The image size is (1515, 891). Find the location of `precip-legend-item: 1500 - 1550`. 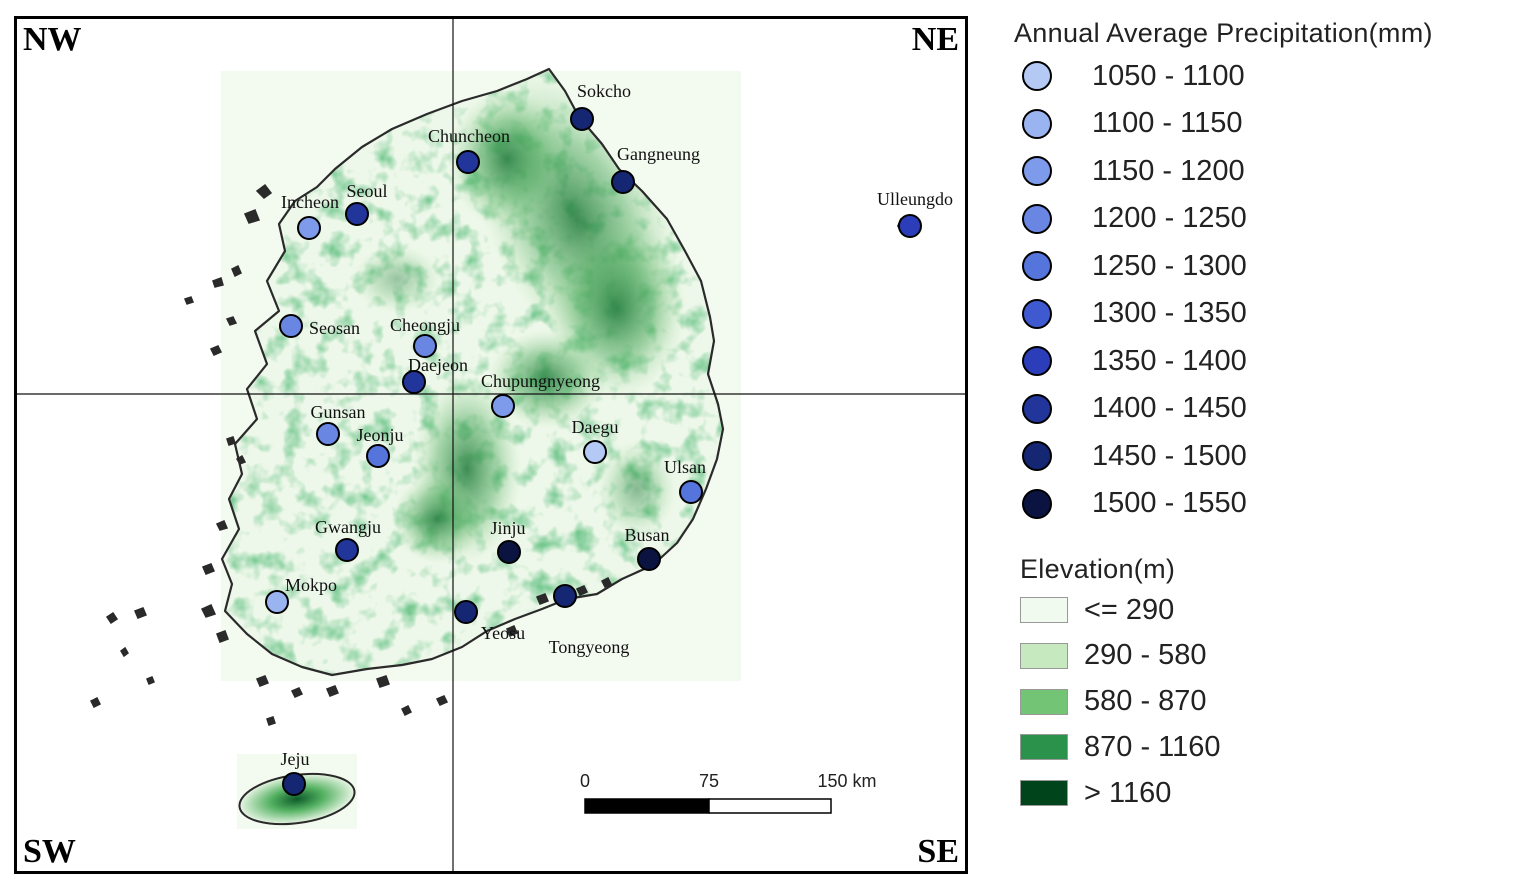

precip-legend-item: 1500 - 1550 is located at coordinates (1134, 504).